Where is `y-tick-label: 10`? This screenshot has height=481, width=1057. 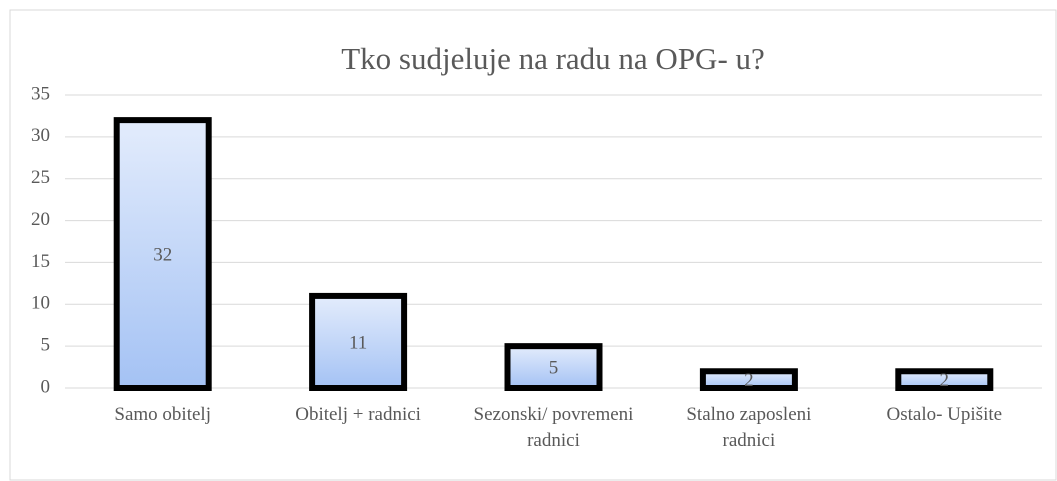
y-tick-label: 10 is located at coordinates (40, 303).